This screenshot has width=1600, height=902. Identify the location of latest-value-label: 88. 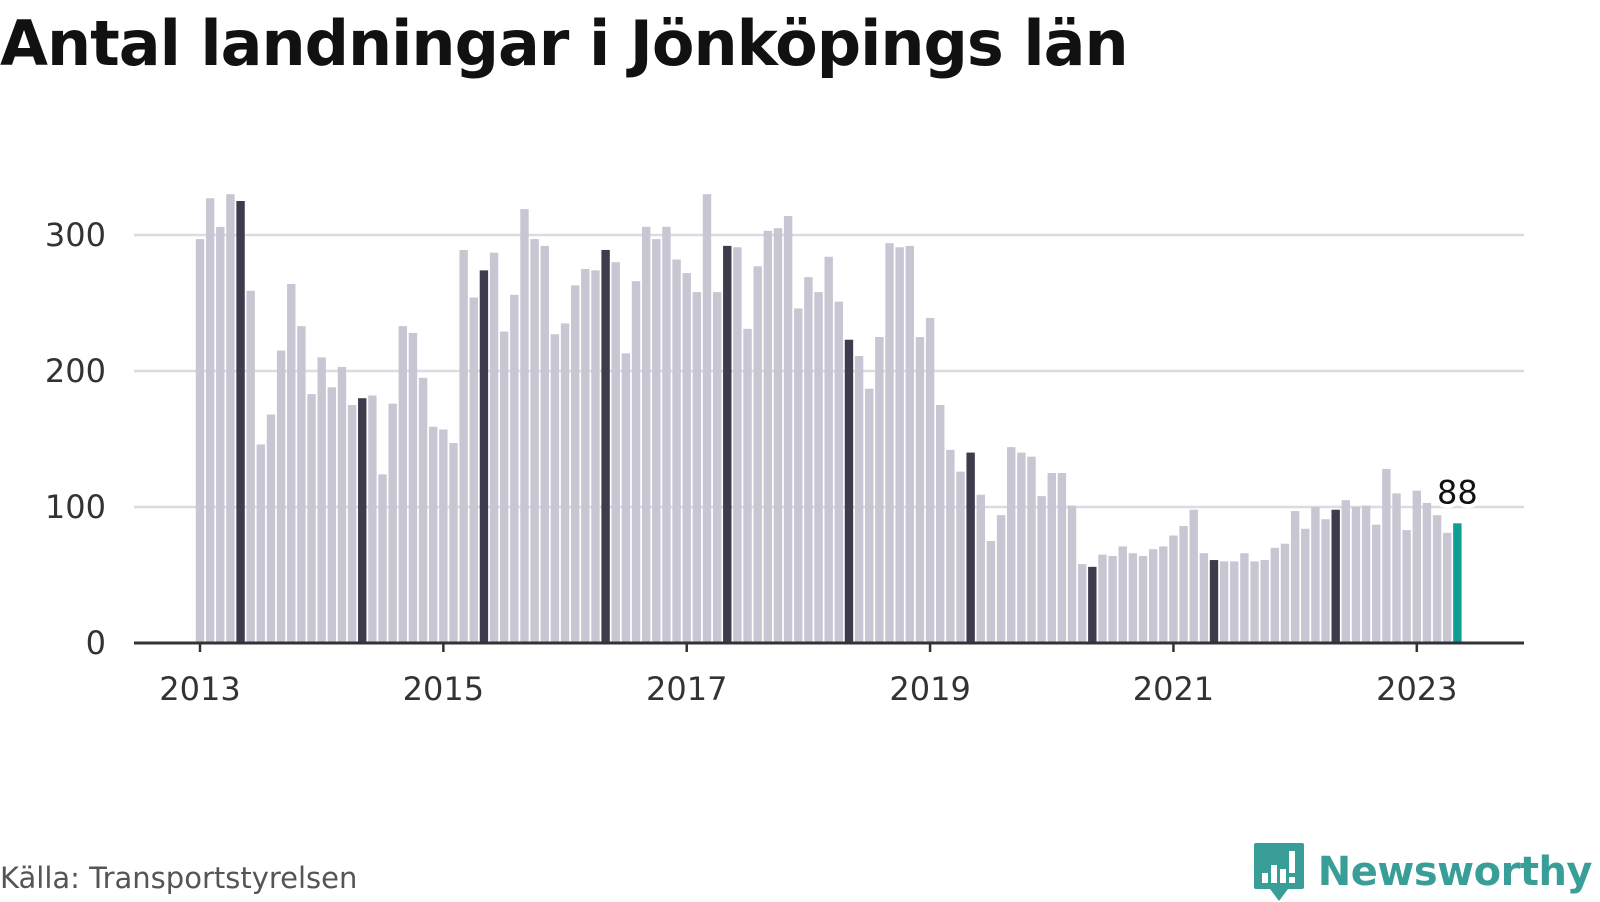
(1457, 492).